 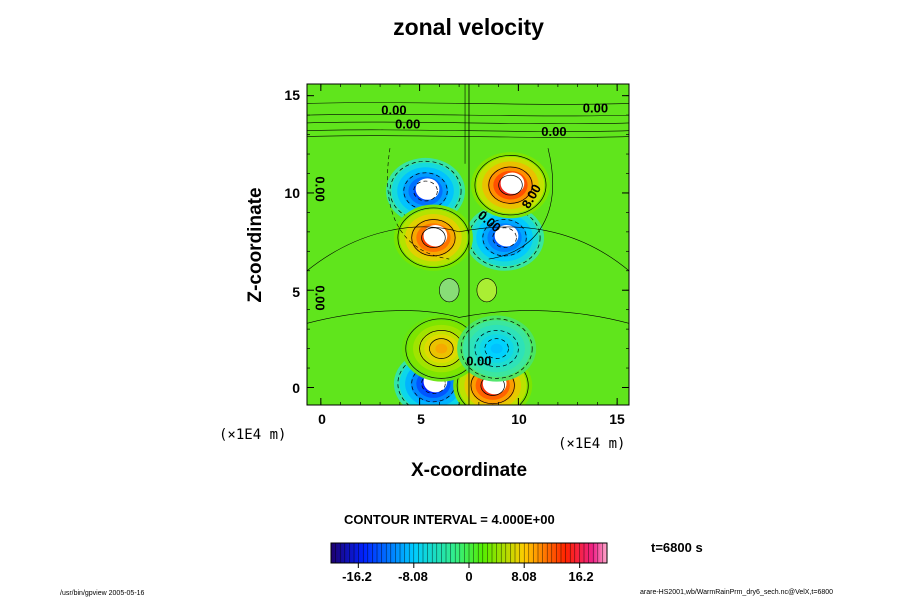 What do you see at coordinates (292, 193) in the screenshot?
I see `y-tick-label: 10` at bounding box center [292, 193].